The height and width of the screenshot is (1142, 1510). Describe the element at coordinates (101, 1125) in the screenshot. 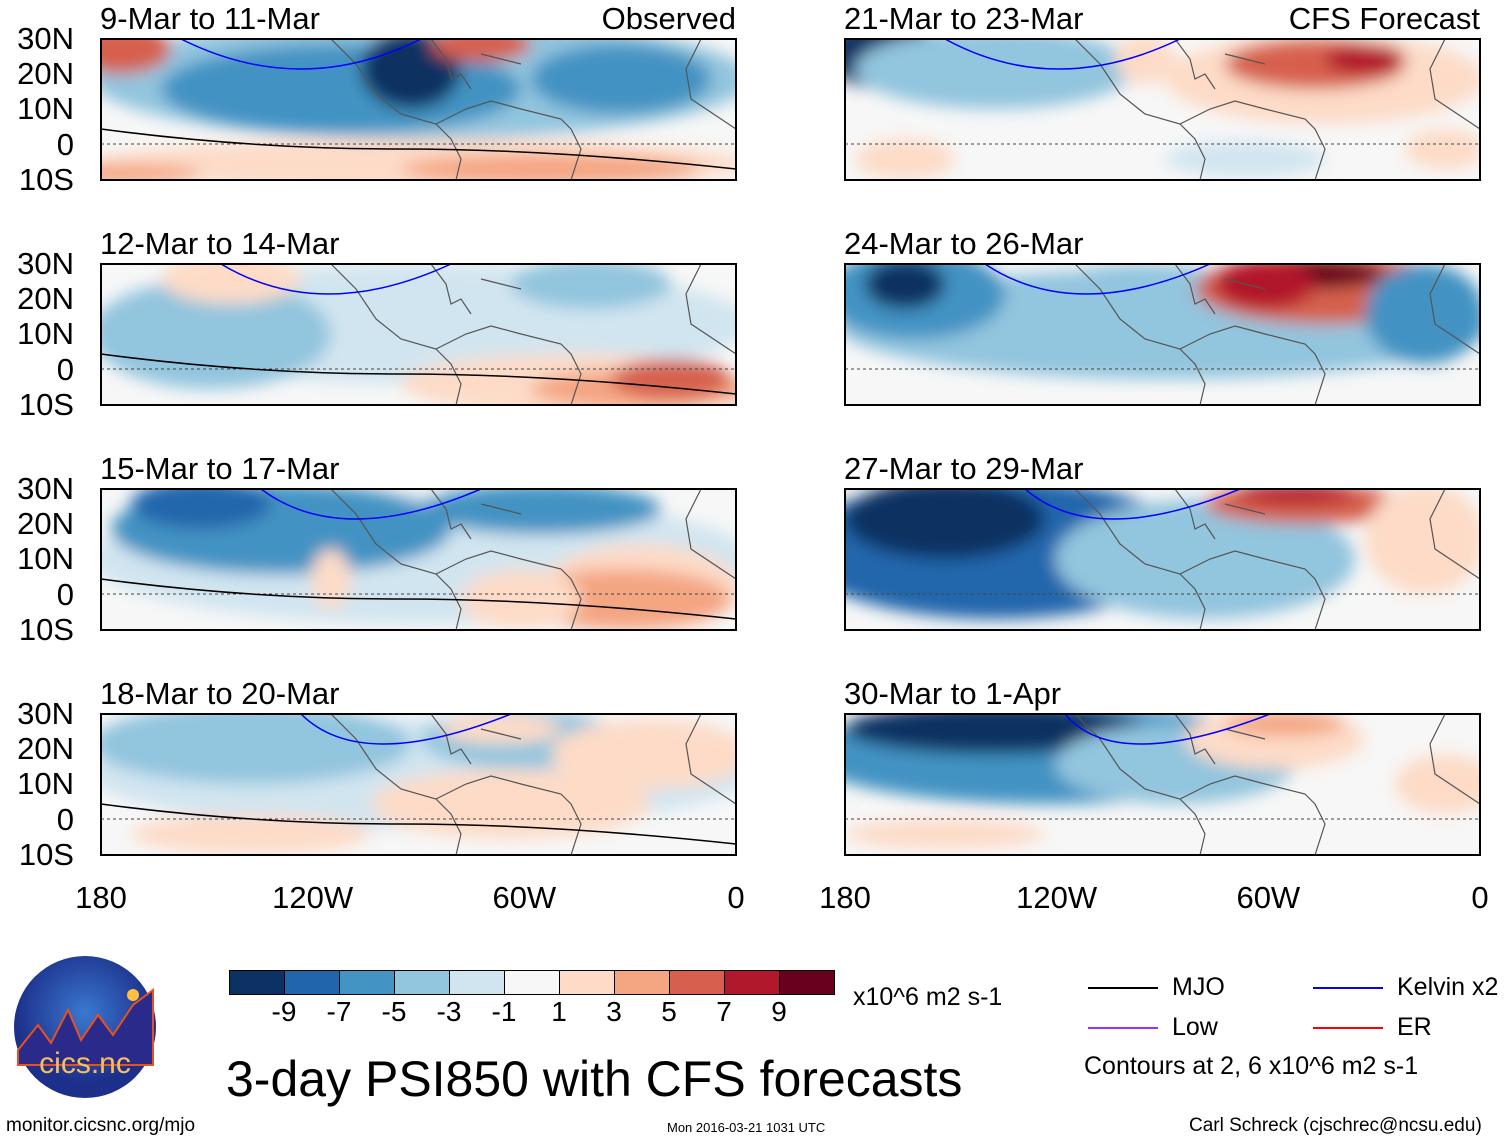

I see `url-label: monitor.cicsnc.org/mjo` at that location.